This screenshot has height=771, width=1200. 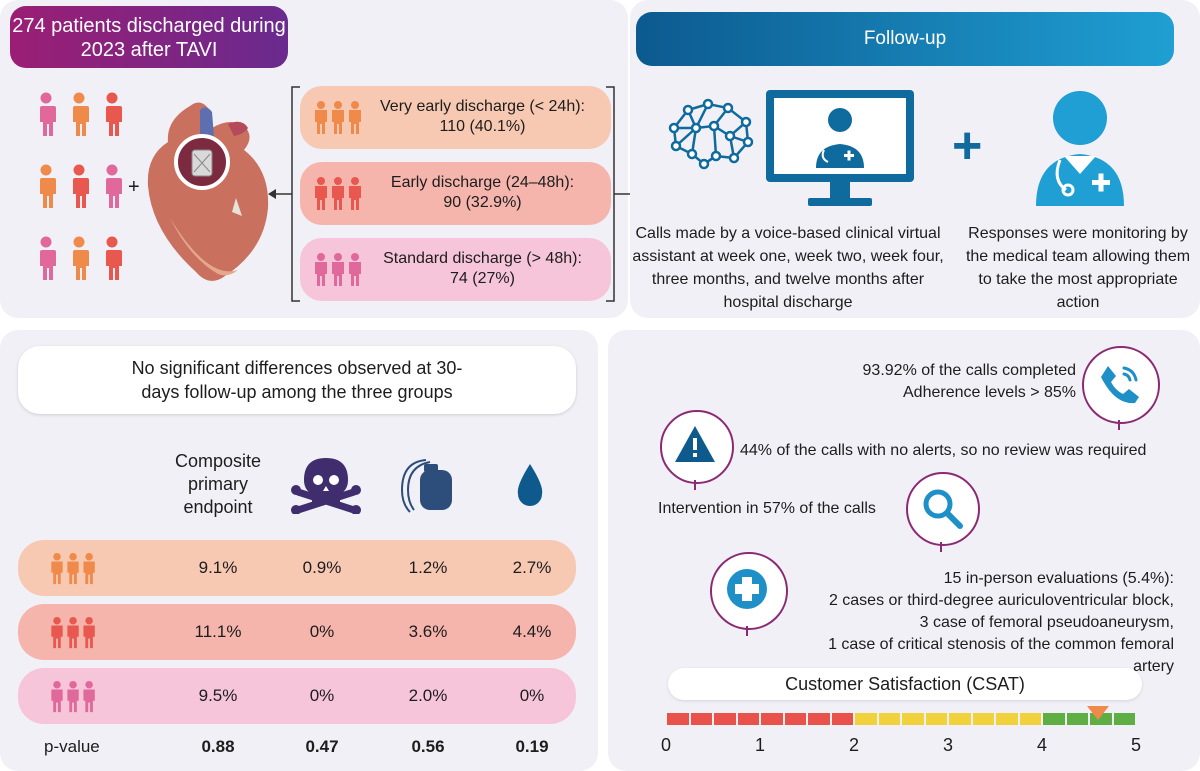 What do you see at coordinates (73, 568) in the screenshot?
I see `very-early-row-icon` at bounding box center [73, 568].